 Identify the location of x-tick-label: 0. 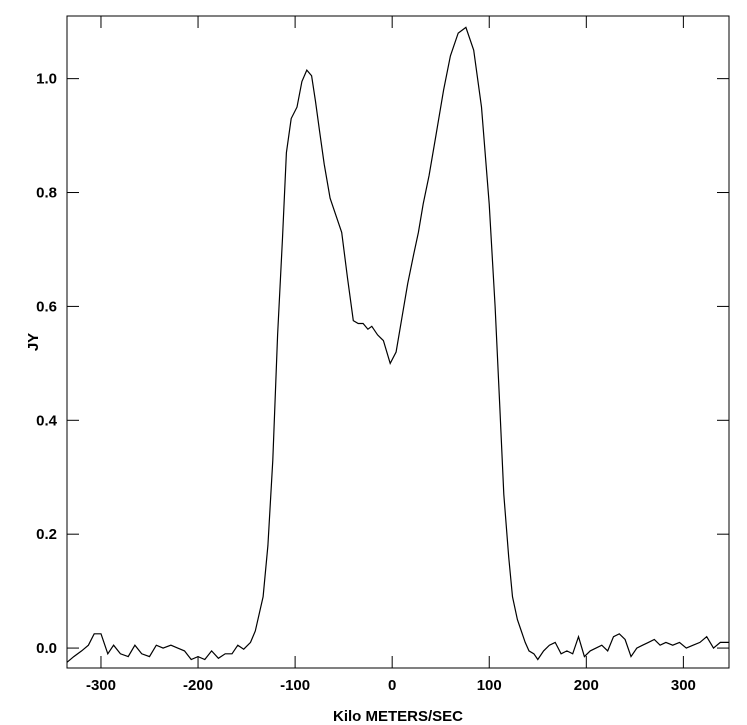
(392, 685).